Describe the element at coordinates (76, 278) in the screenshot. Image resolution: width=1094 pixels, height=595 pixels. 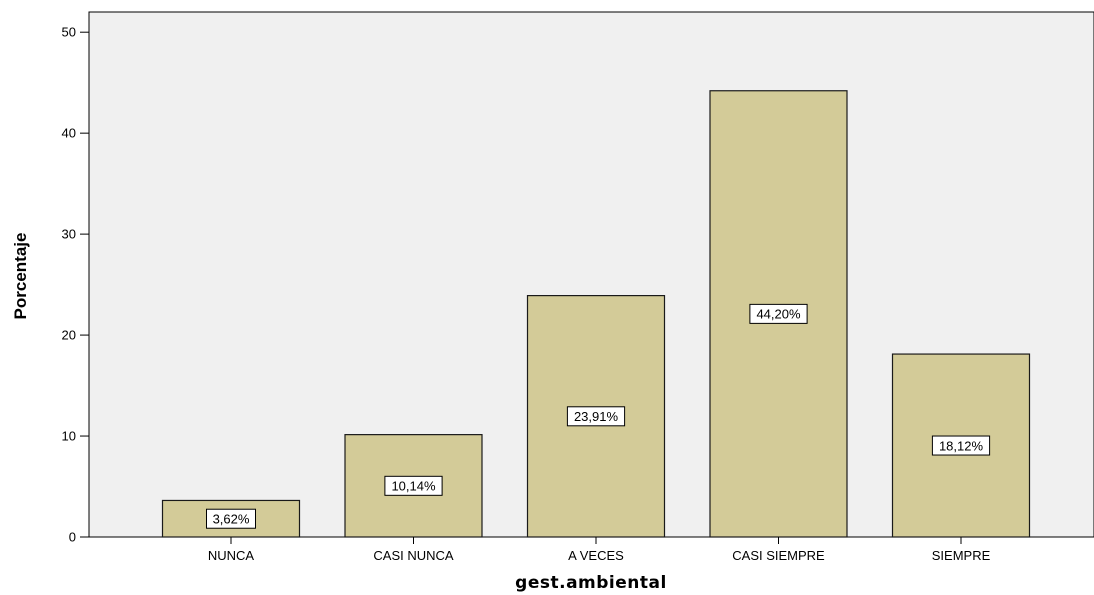
I see `y-axis: 0 10 20 30 40 50` at that location.